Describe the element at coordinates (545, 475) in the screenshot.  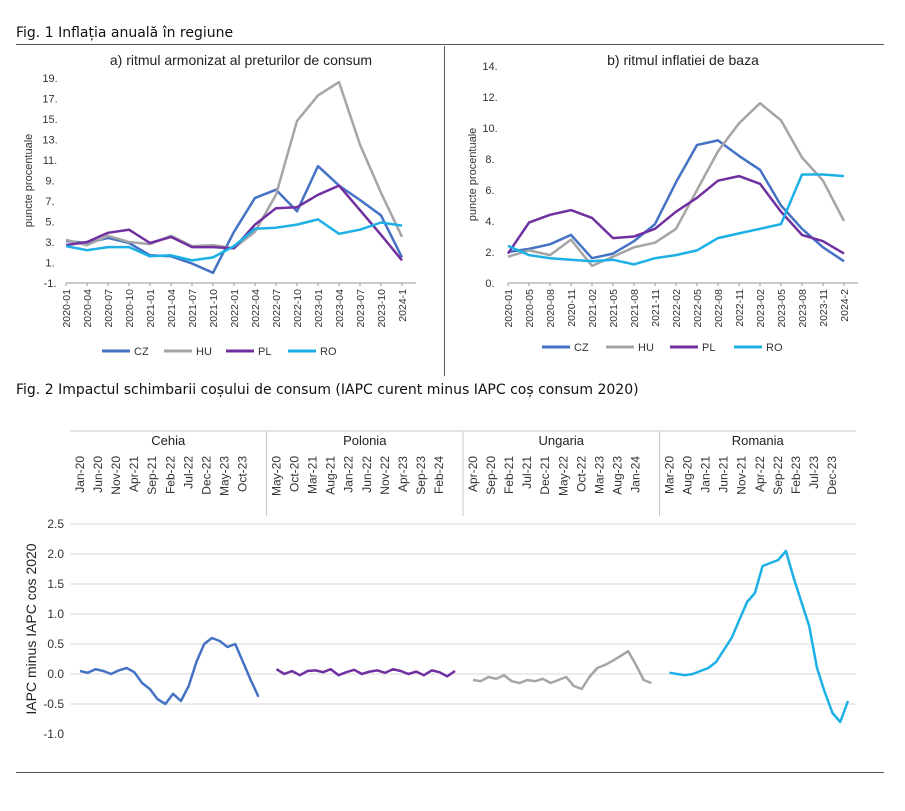
I see `chart-c-xtick-label: Dec-21` at that location.